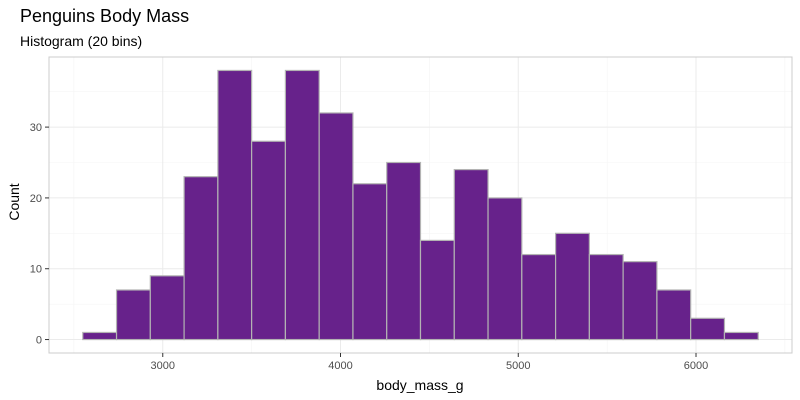 This screenshot has height=400, width=800. Describe the element at coordinates (518, 366) in the screenshot. I see `x-tick-label: 5000` at that location.